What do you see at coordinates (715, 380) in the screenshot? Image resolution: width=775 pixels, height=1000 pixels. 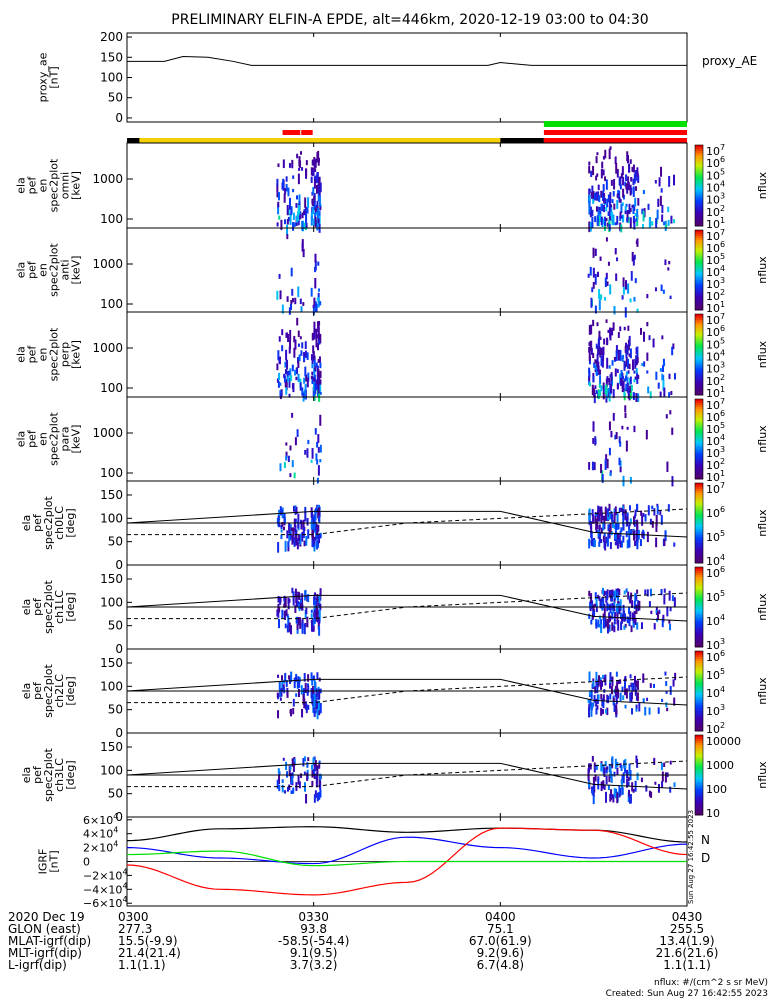 I see `tick-label: 10²` at bounding box center [715, 380].